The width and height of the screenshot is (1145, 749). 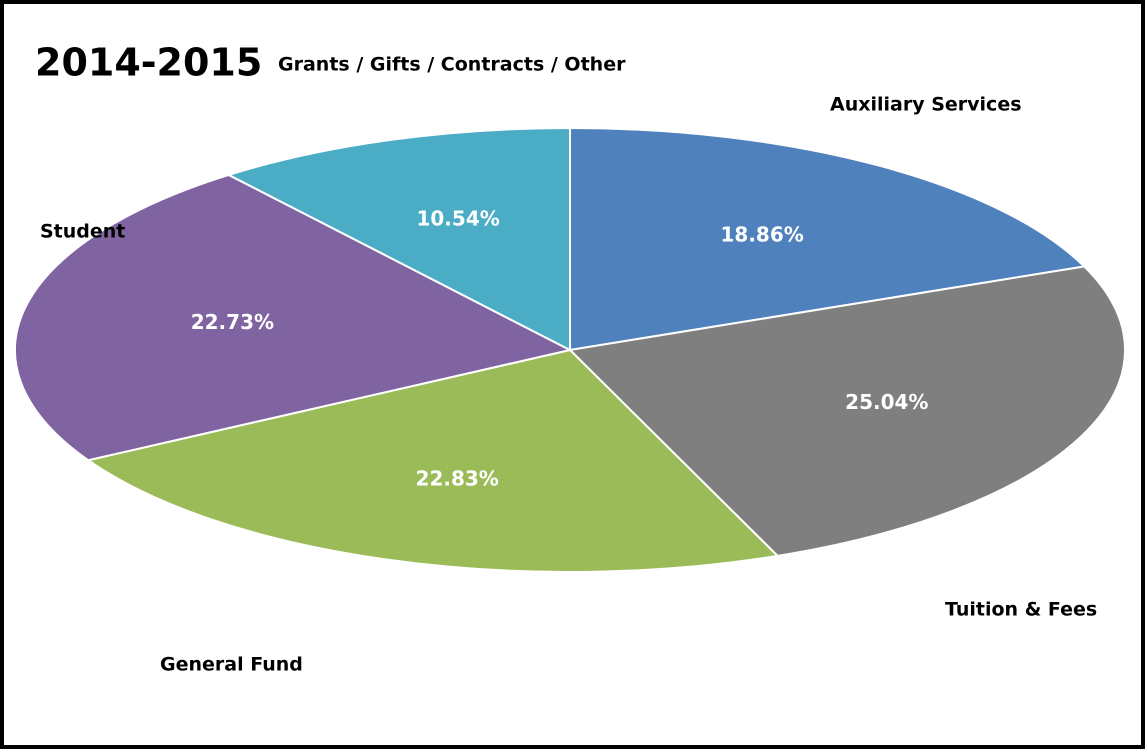 I want to click on category-label: Auxiliary Services, so click(x=926, y=105).